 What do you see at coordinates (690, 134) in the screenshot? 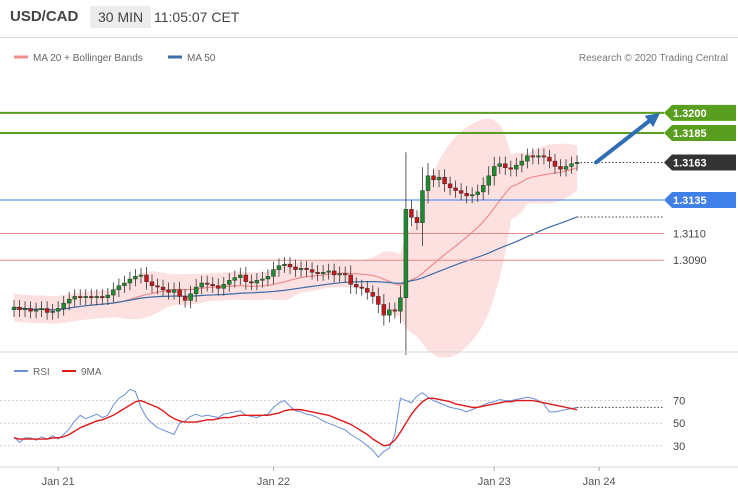
I see `level-label-1.3185: 1.3185` at bounding box center [690, 134].